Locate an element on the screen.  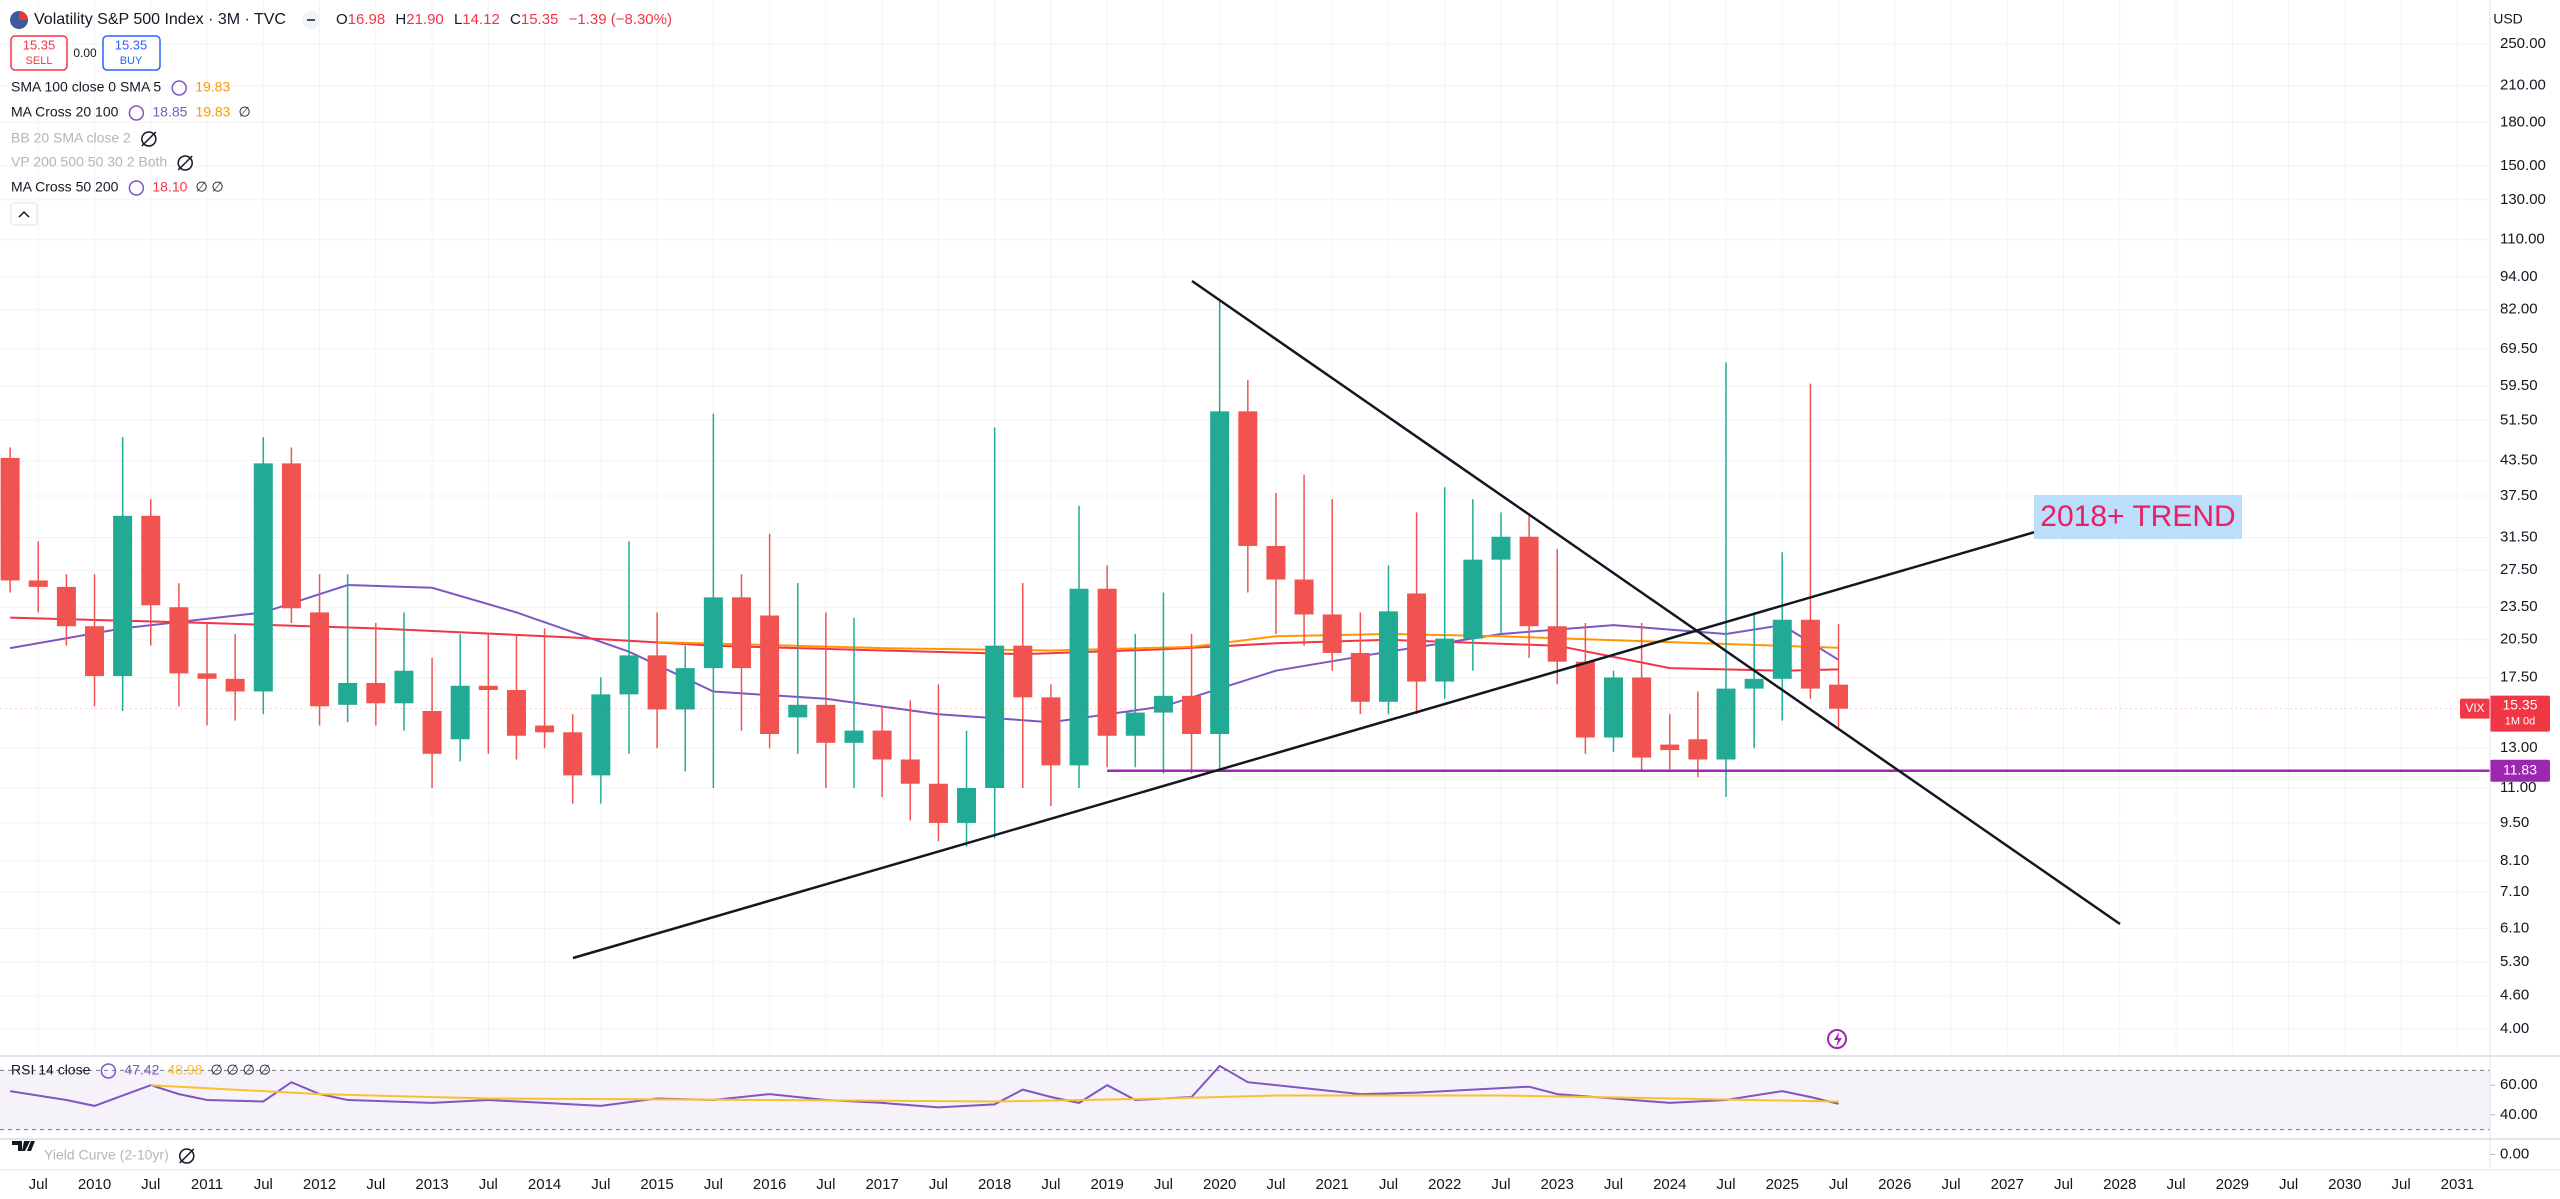
y-tick-label: 4.00 is located at coordinates (2514, 1028).